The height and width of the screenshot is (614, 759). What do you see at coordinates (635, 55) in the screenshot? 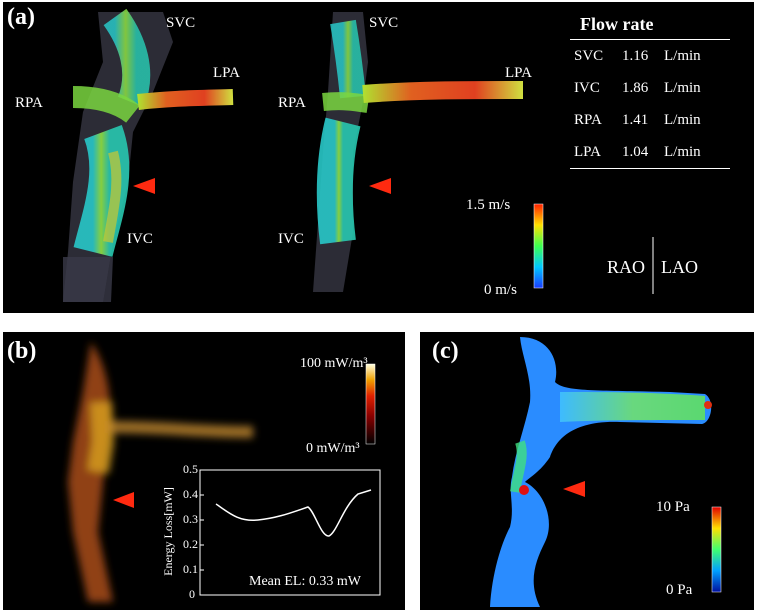
I see `row-value: 1.16` at bounding box center [635, 55].